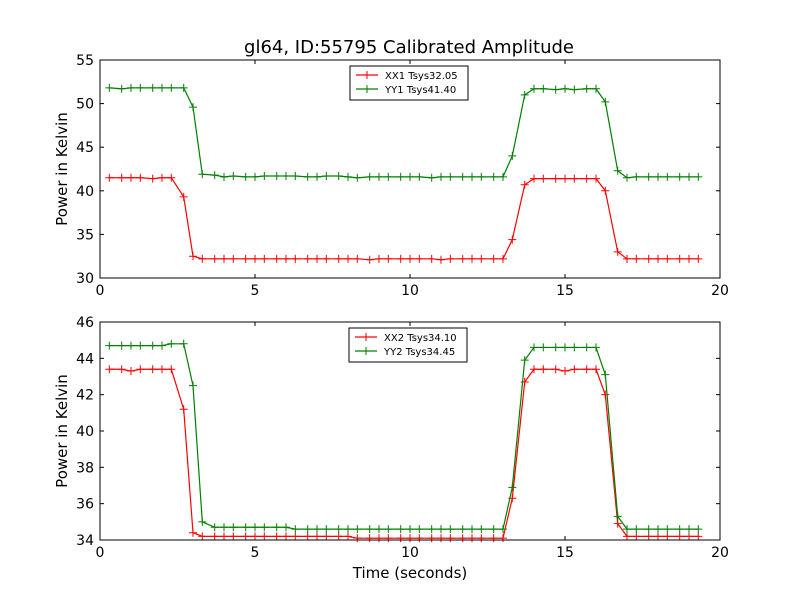  What do you see at coordinates (85, 359) in the screenshot?
I see `y-tick-label: 44` at bounding box center [85, 359].